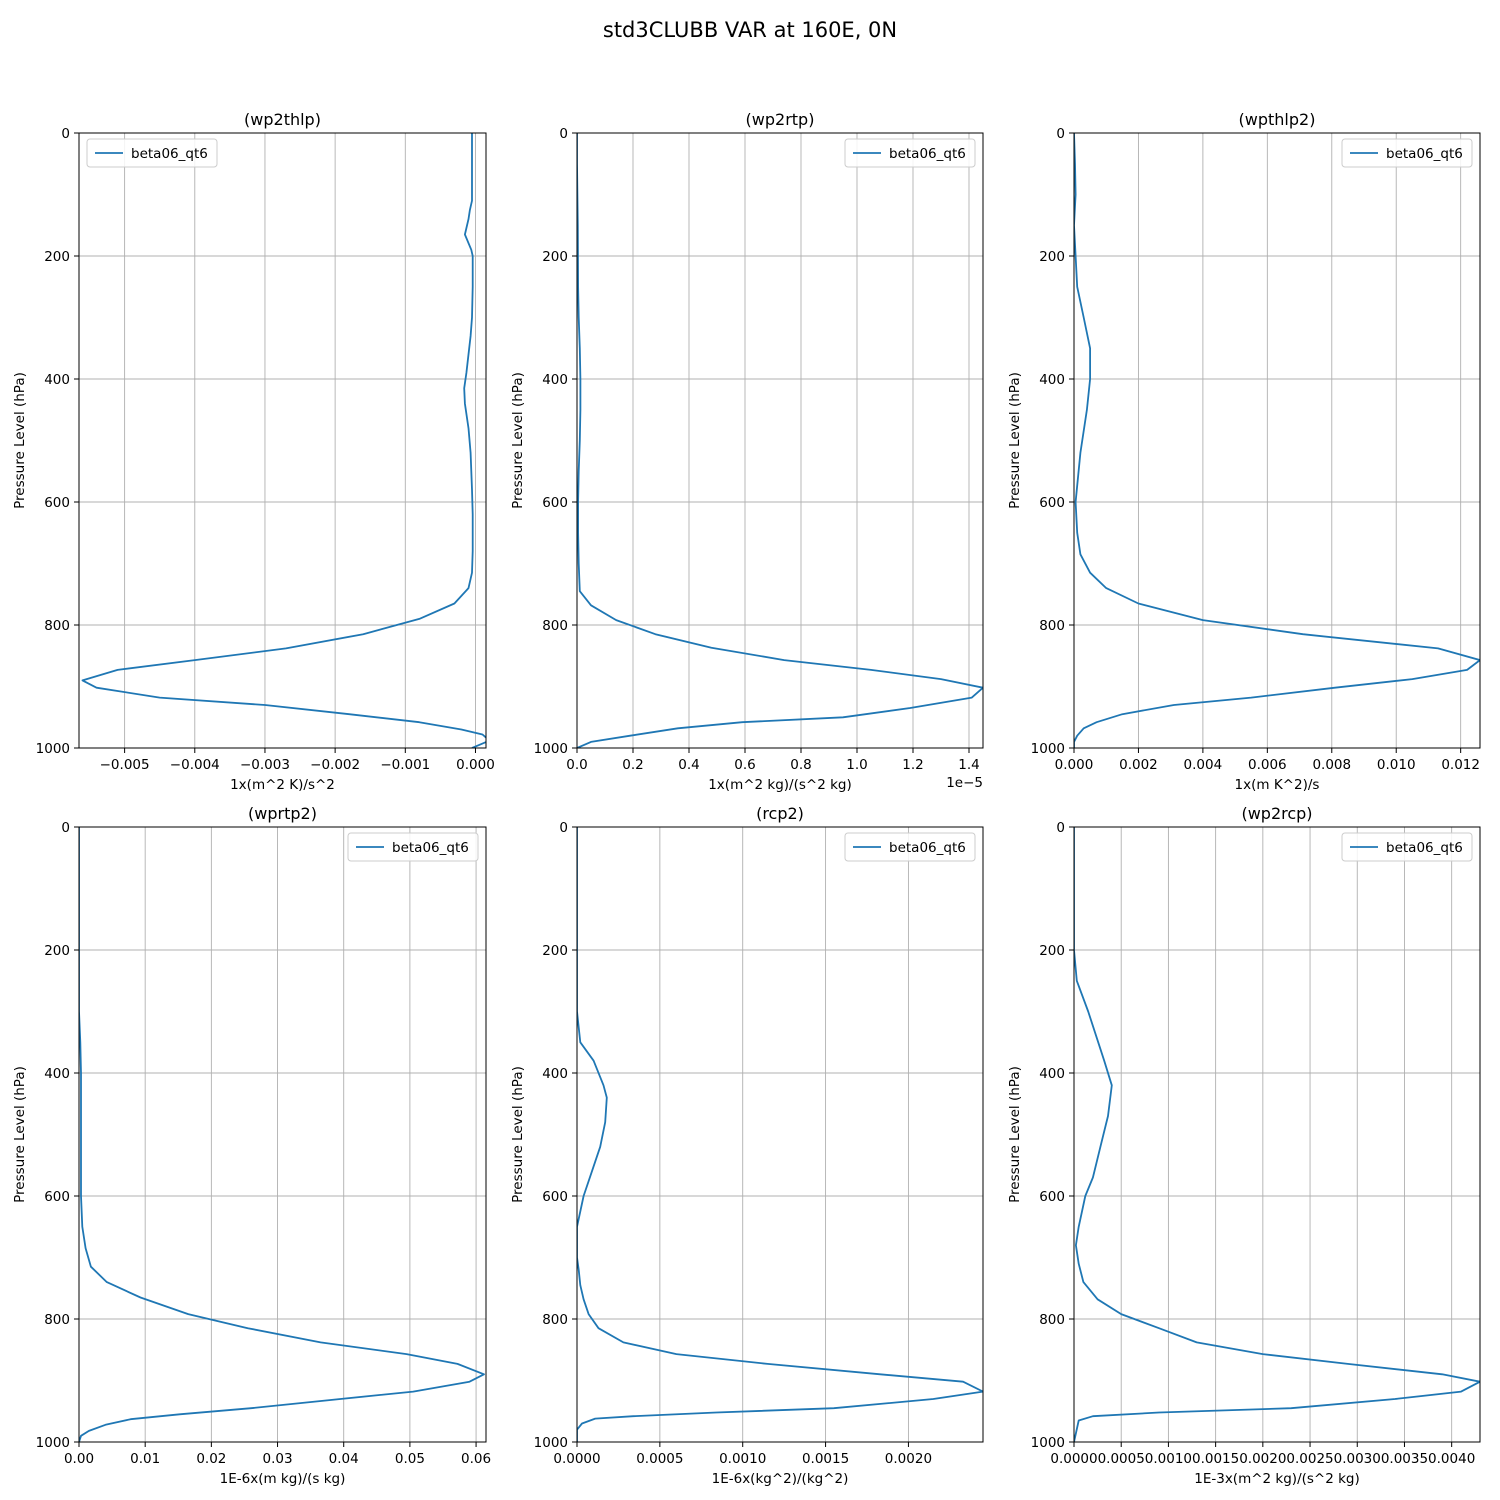 Image resolution: width=1500 pixels, height=1500 pixels. Describe the element at coordinates (1203, 765) in the screenshot. I see `x-tick-label: 0.004` at that location.